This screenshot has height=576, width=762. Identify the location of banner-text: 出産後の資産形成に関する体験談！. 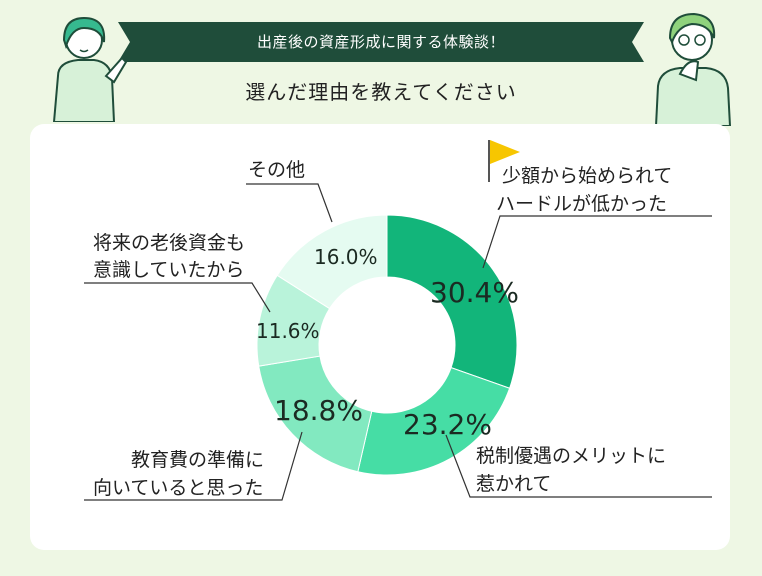
(380, 42).